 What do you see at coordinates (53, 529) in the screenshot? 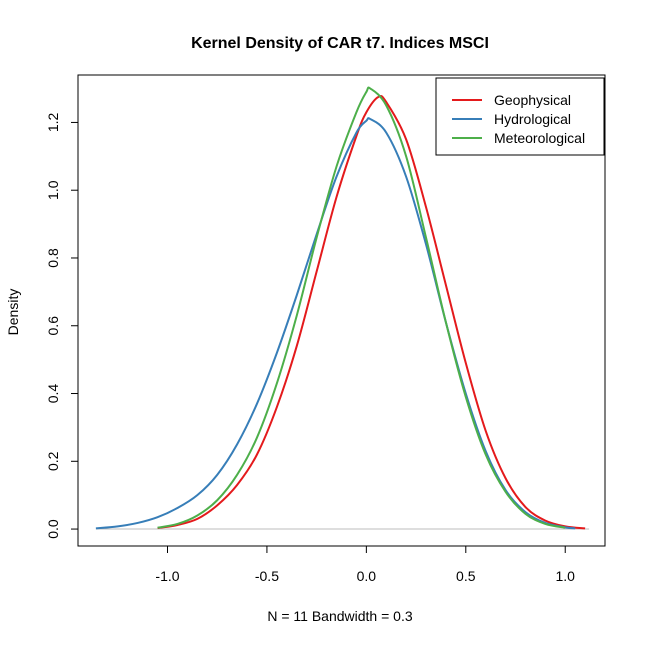
I see `y-tick-label: 0.0` at bounding box center [53, 529].